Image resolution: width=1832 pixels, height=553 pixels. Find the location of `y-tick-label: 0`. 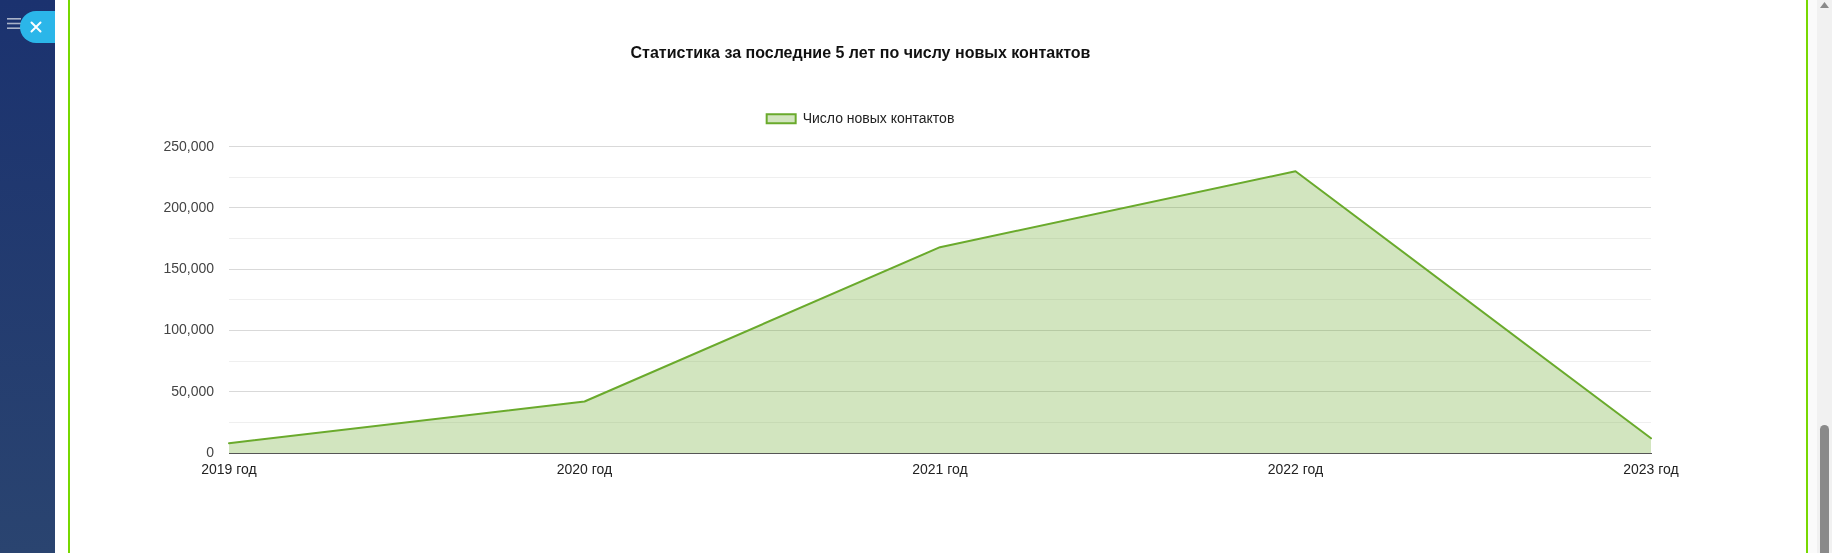

y-tick-label: 0 is located at coordinates (210, 451).